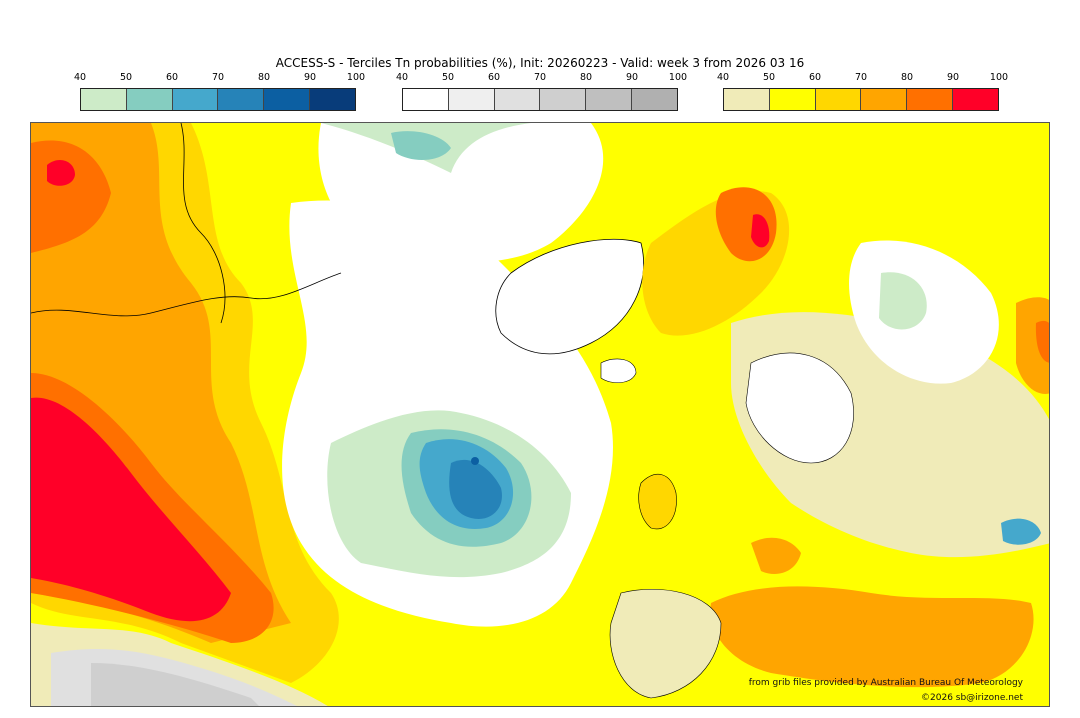 The image size is (1080, 718). Describe the element at coordinates (227, 78) in the screenshot. I see `colorbar-below-ticks: 40 50 60 70 80 90 100` at that location.